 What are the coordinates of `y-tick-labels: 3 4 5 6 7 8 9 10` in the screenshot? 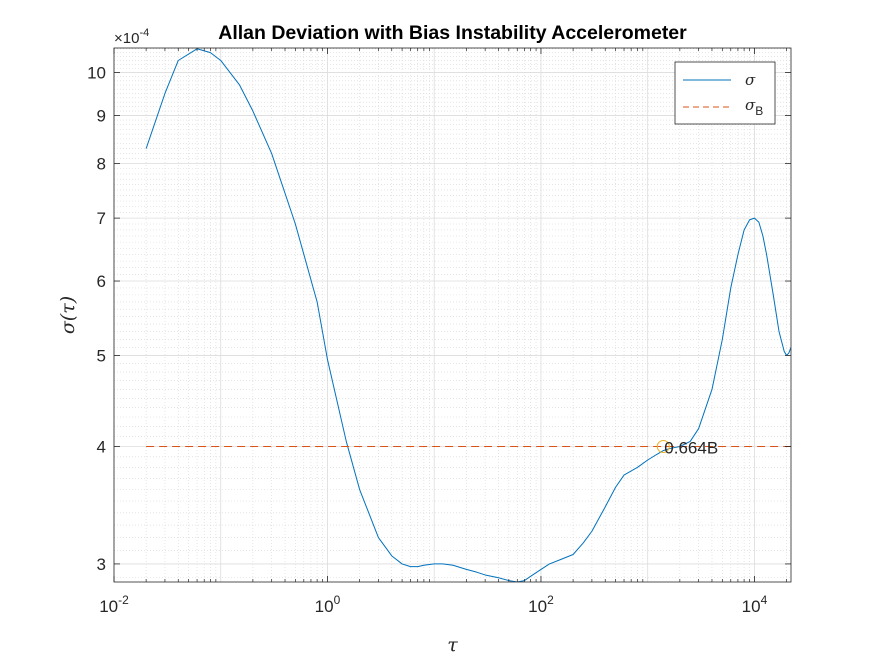 It's located at (96, 319).